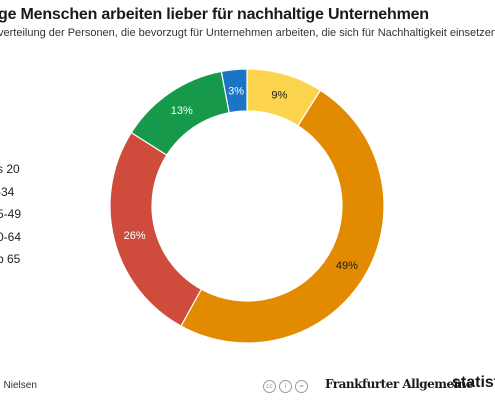 The image size is (495, 400). I want to click on source-note: : Nielsen, so click(18, 385).